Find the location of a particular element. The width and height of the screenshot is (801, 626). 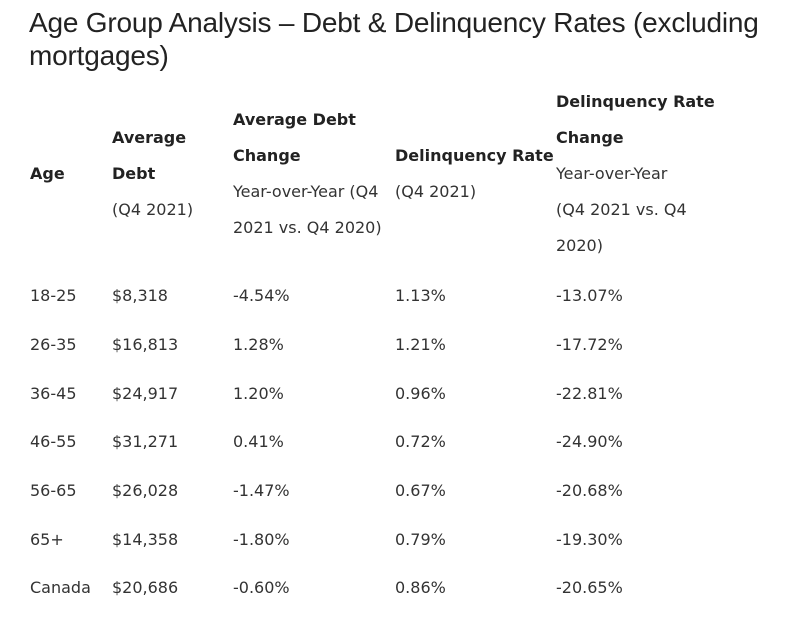

header-average-debt-label: Average Debt is located at coordinates (149, 155).